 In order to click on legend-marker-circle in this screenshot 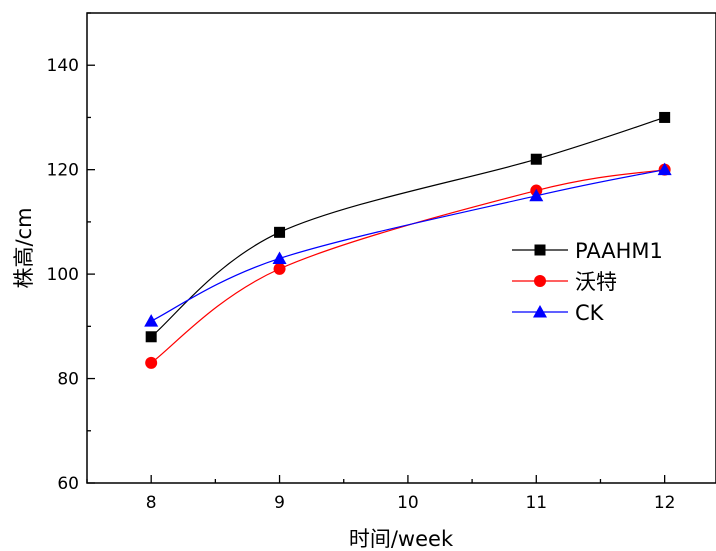, I will do `click(540, 281)`.